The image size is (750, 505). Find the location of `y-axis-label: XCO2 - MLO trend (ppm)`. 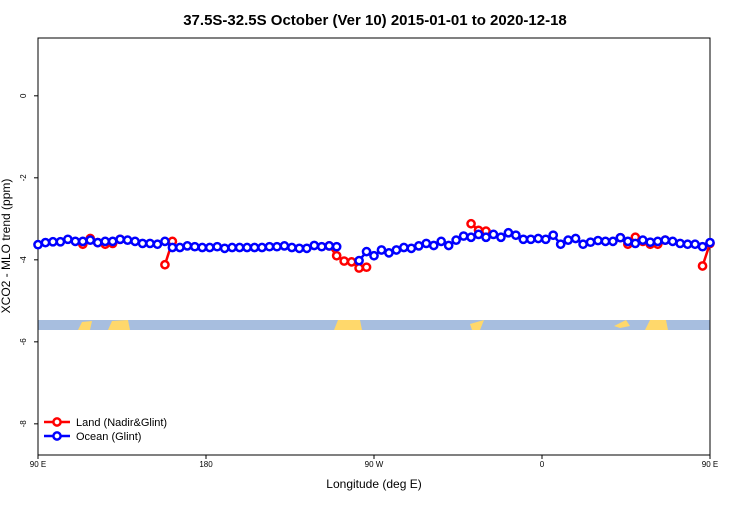

y-axis-label: XCO2 - MLO trend (ppm) is located at coordinates (6, 246).